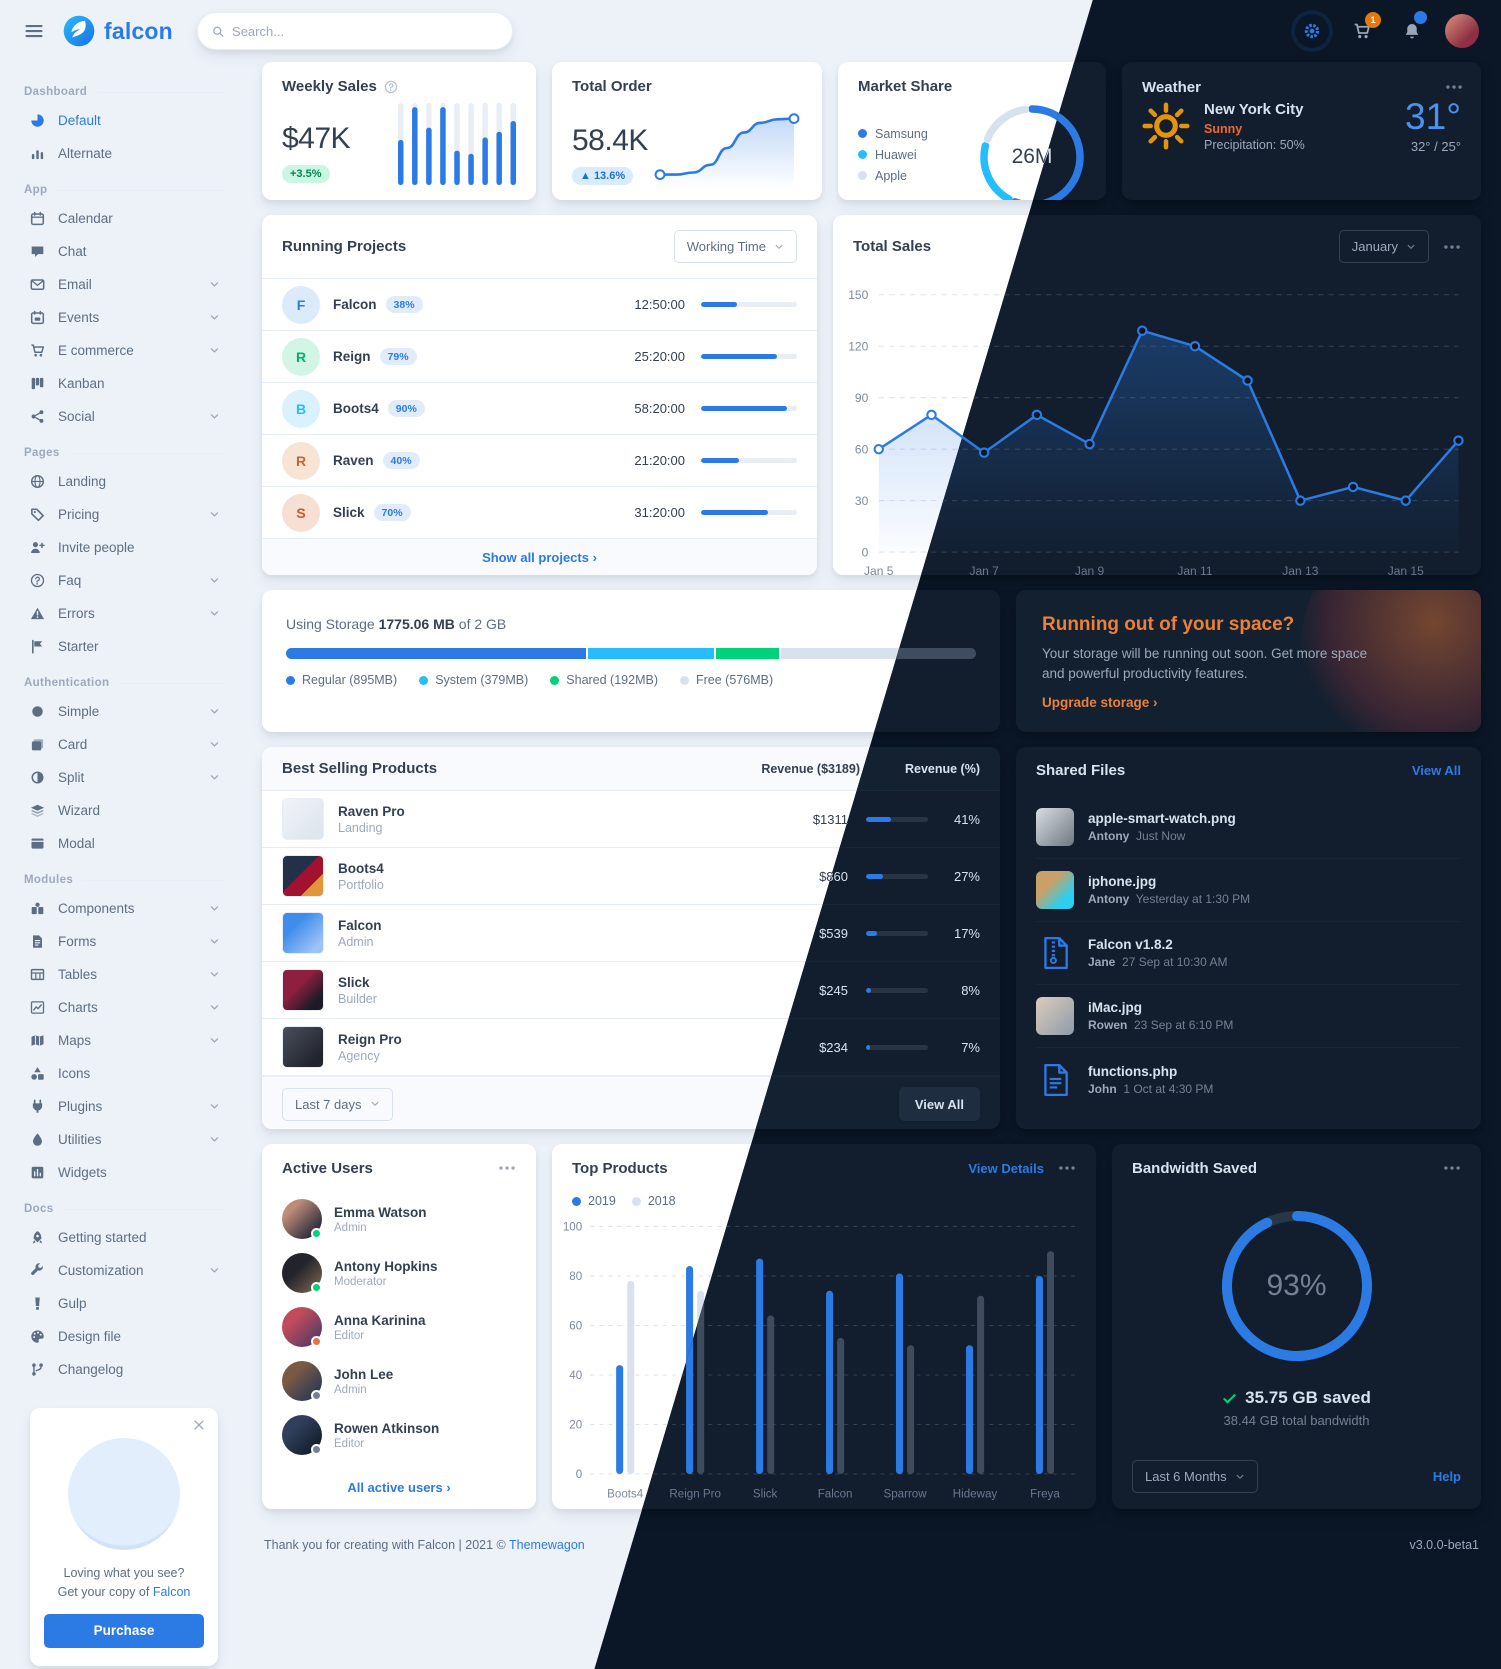  What do you see at coordinates (124, 251) in the screenshot?
I see `sidebar-item-chat: Chat` at bounding box center [124, 251].